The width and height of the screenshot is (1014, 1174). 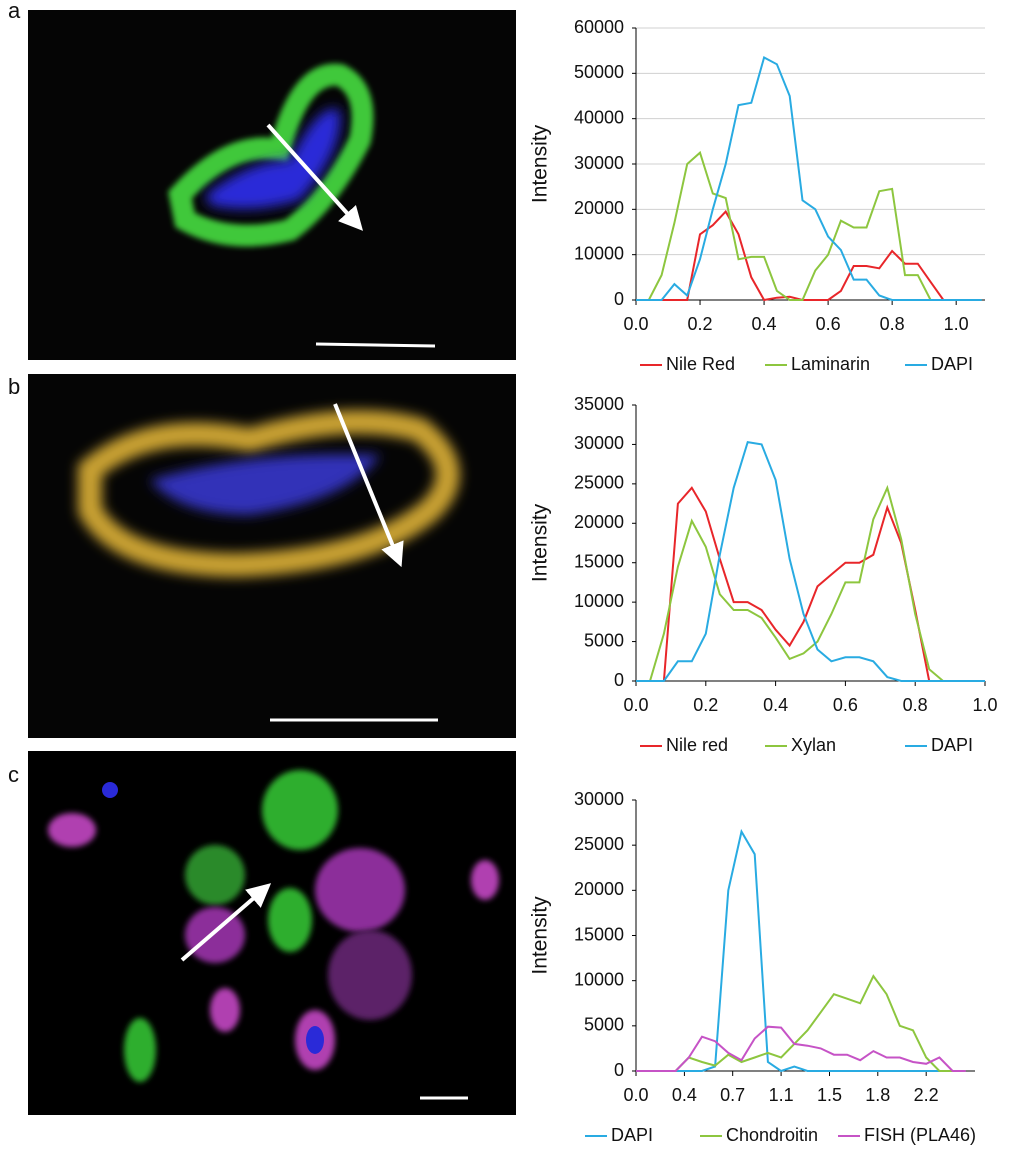 What do you see at coordinates (14, 11) in the screenshot?
I see `panel-label: a` at bounding box center [14, 11].